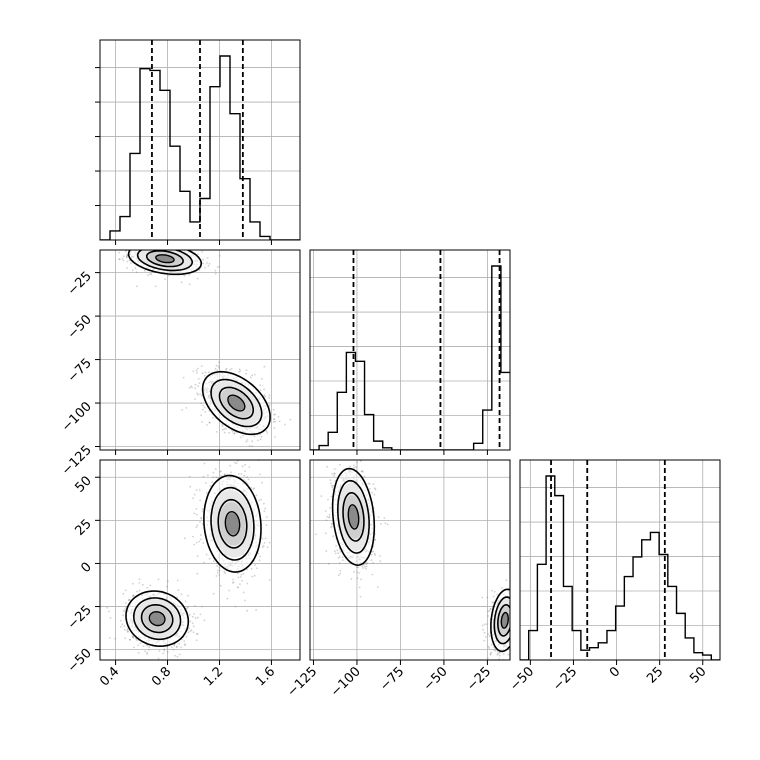 This screenshot has width=760, height=760. Describe the element at coordinates (77, 417) in the screenshot. I see `y-tick-label: −100` at that location.